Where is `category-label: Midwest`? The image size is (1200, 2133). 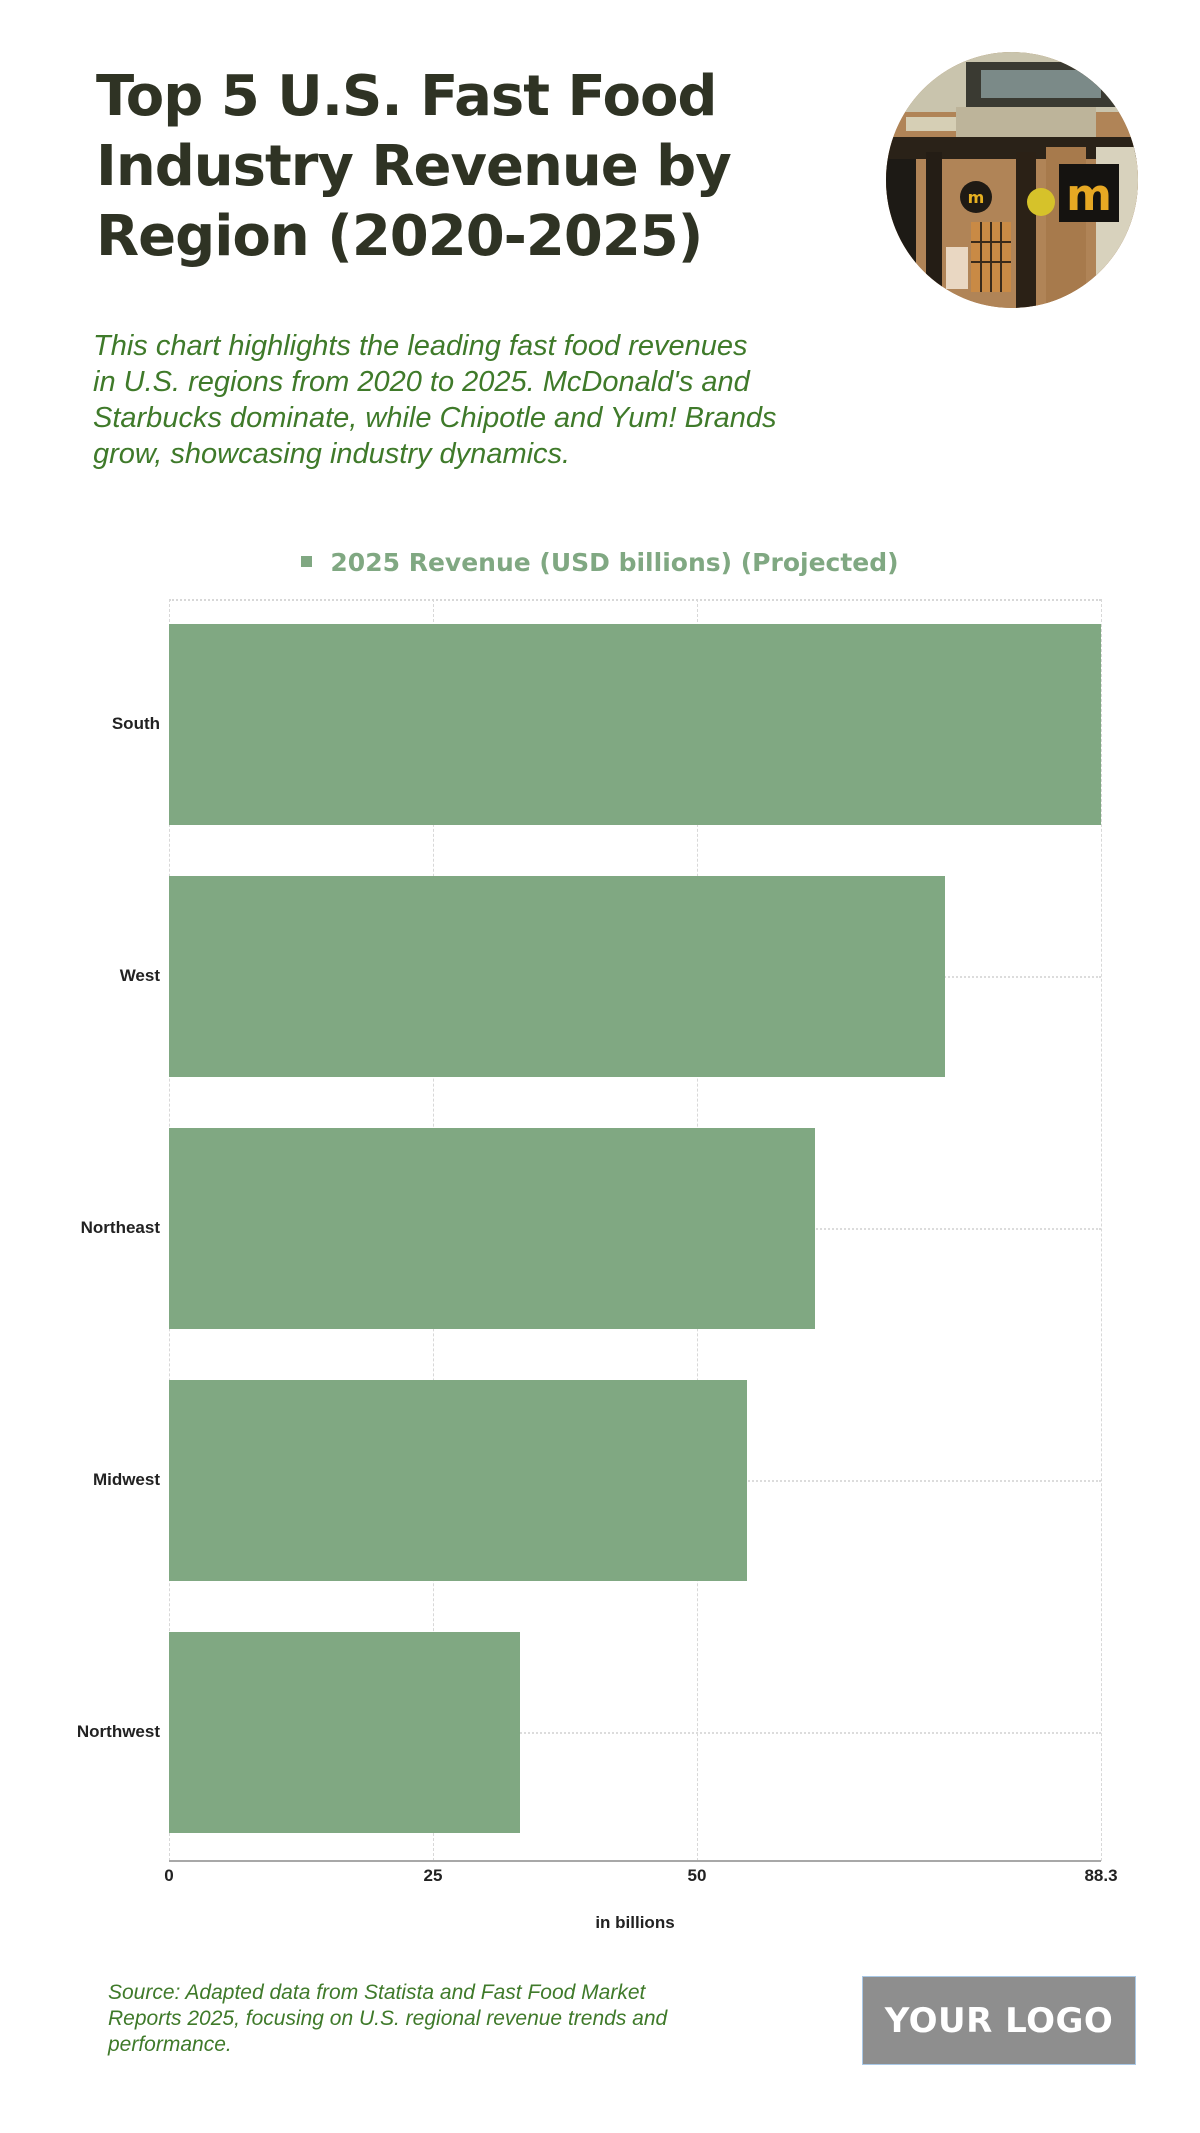 category-label: Midwest is located at coordinates (126, 1479).